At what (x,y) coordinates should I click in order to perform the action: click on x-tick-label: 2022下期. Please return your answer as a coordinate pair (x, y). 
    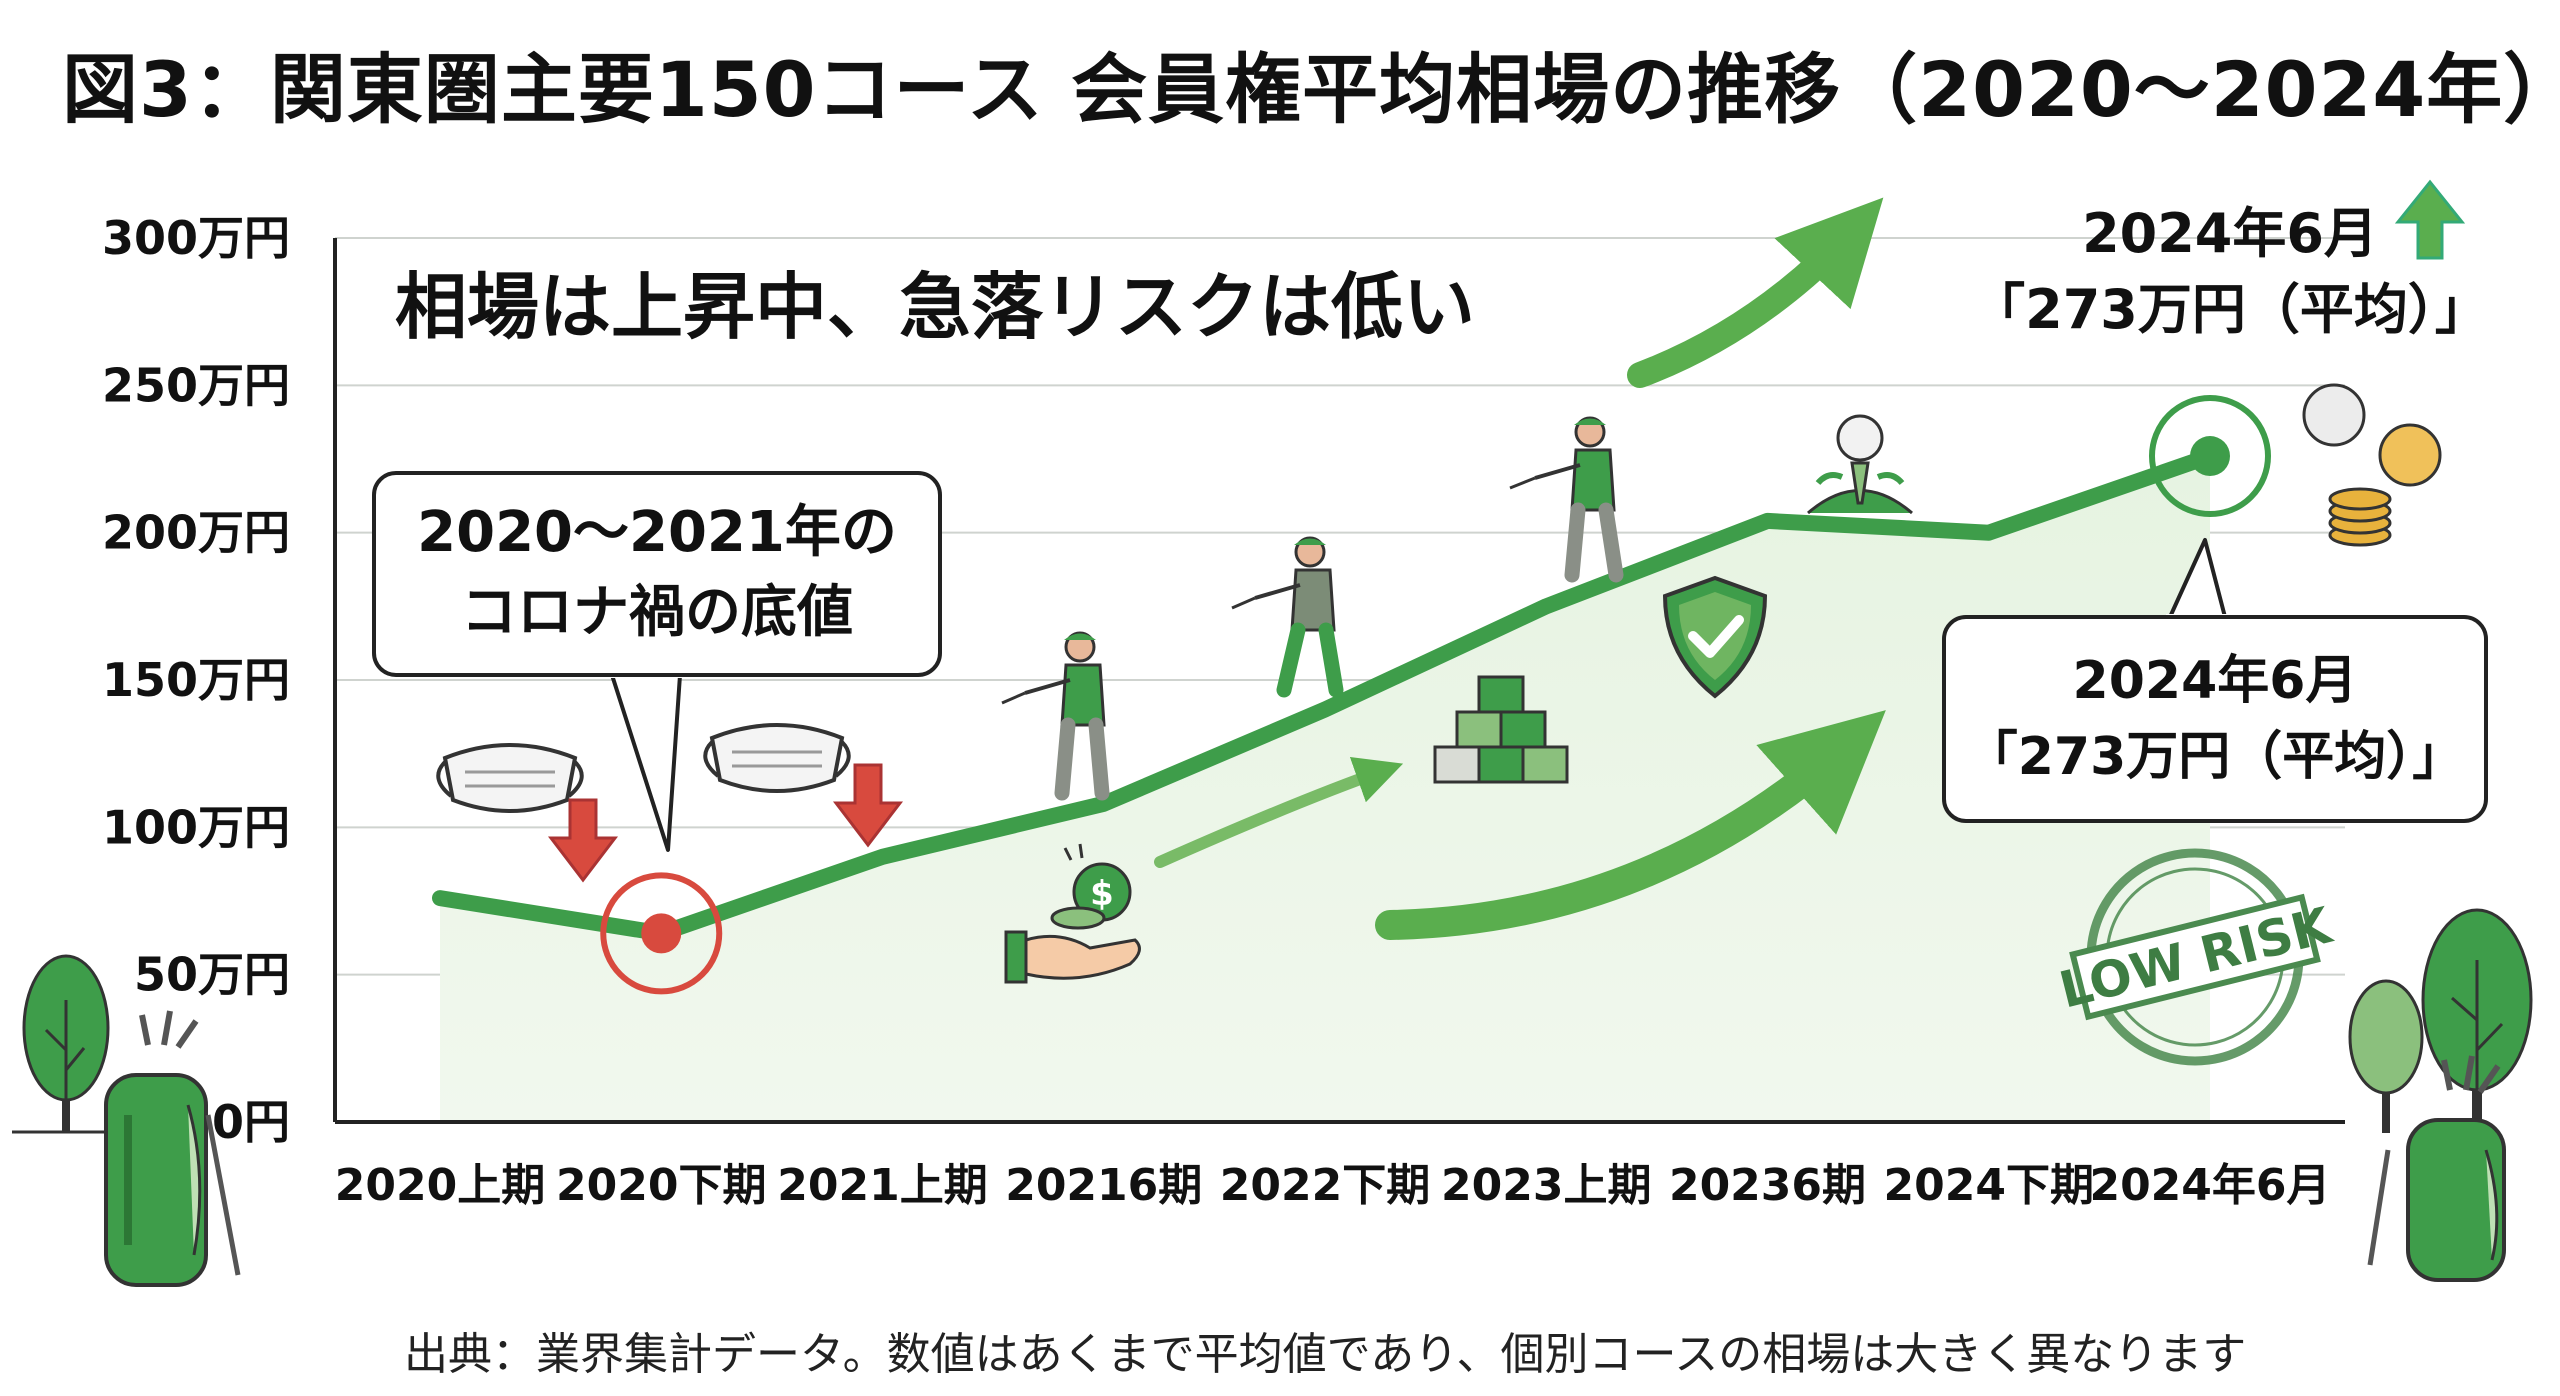
    Looking at the image, I should click on (1325, 1185).